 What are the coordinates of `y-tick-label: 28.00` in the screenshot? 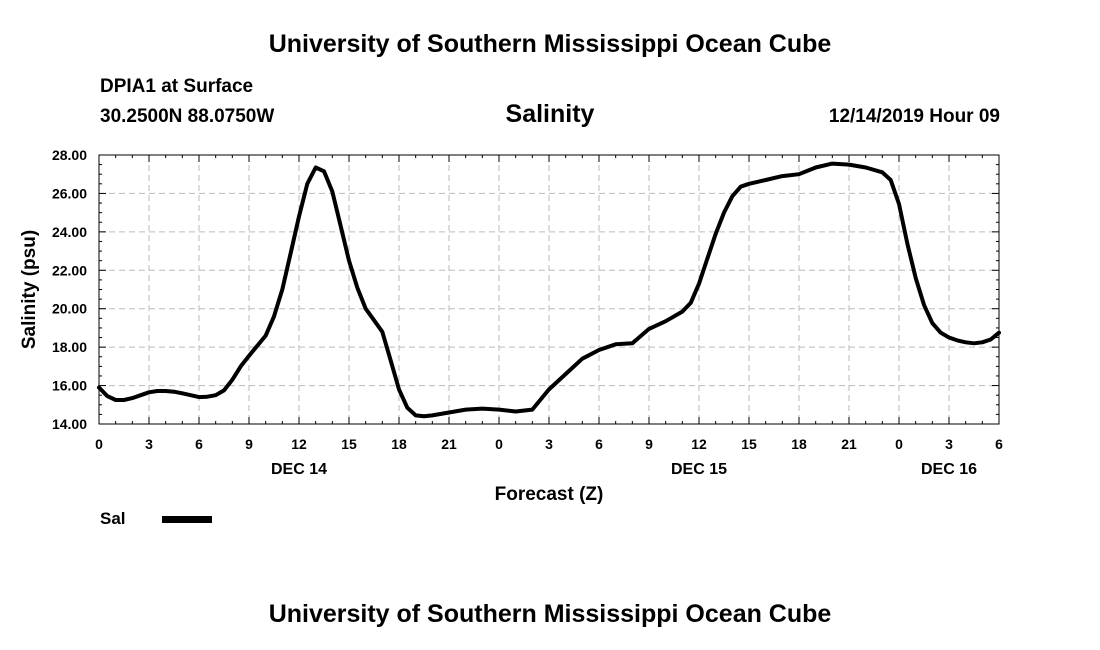 It's located at (69, 155).